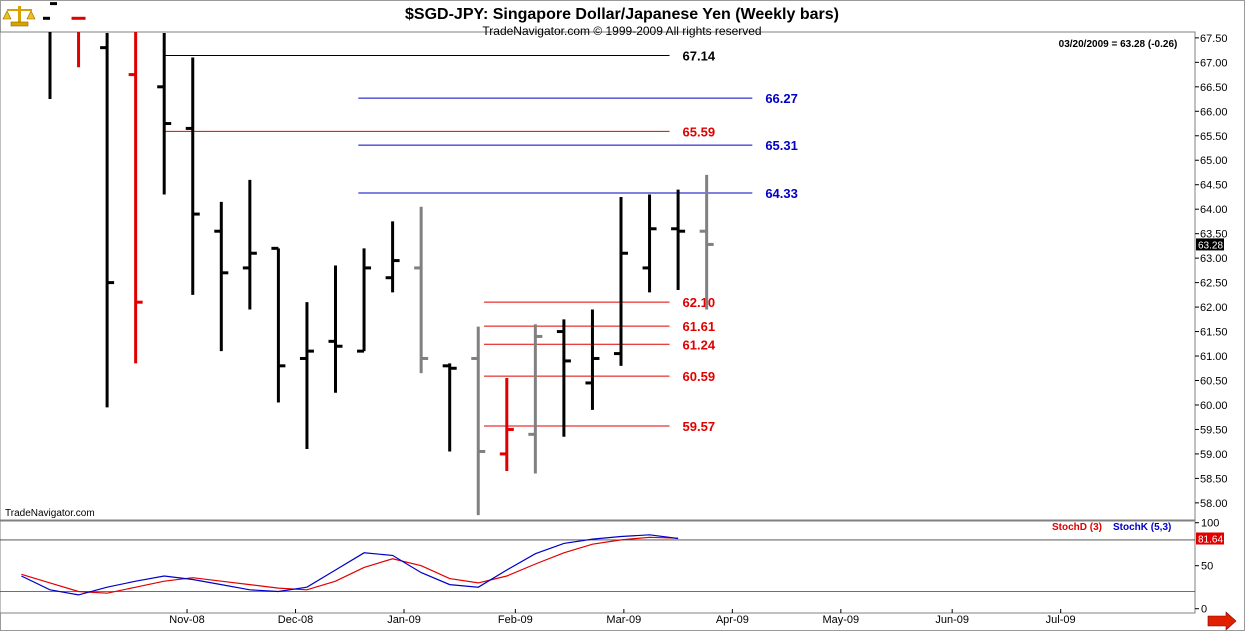 The width and height of the screenshot is (1245, 631). I want to click on date-tick-label: Jul-09, so click(1061, 620).